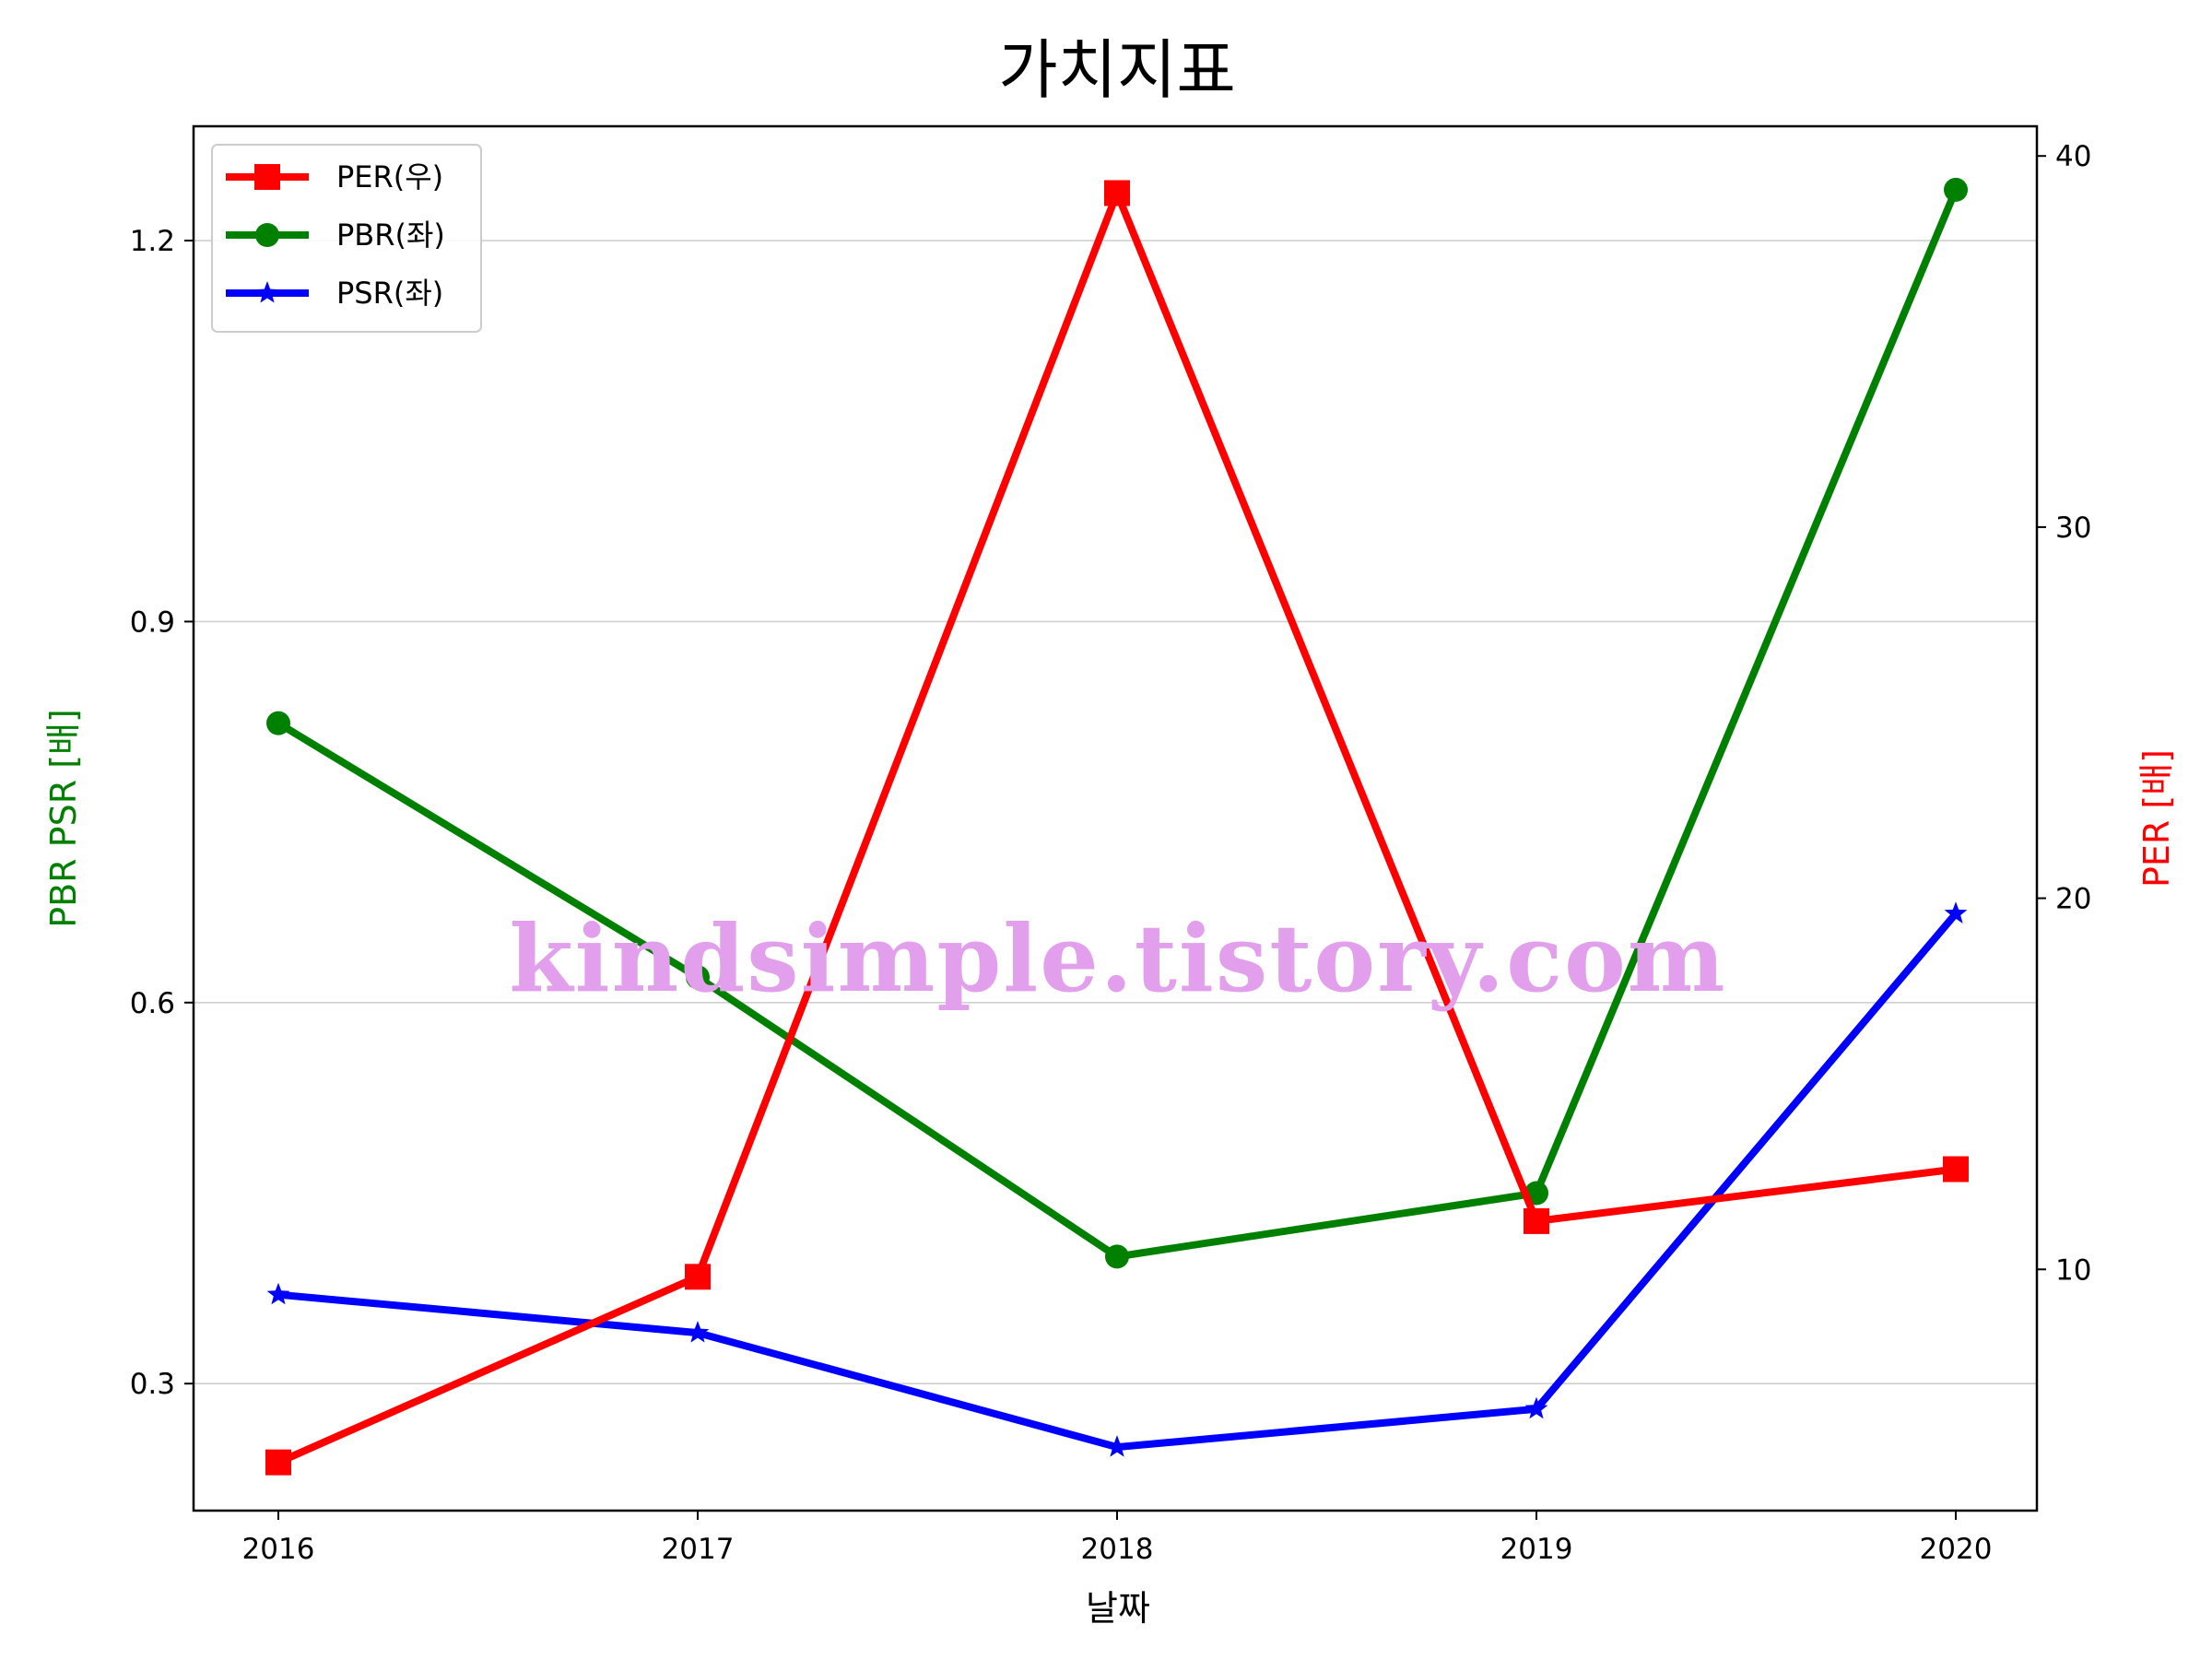 This screenshot has width=2212, height=1659. What do you see at coordinates (1118, 1608) in the screenshot?
I see `x-axis-title: 날짜` at bounding box center [1118, 1608].